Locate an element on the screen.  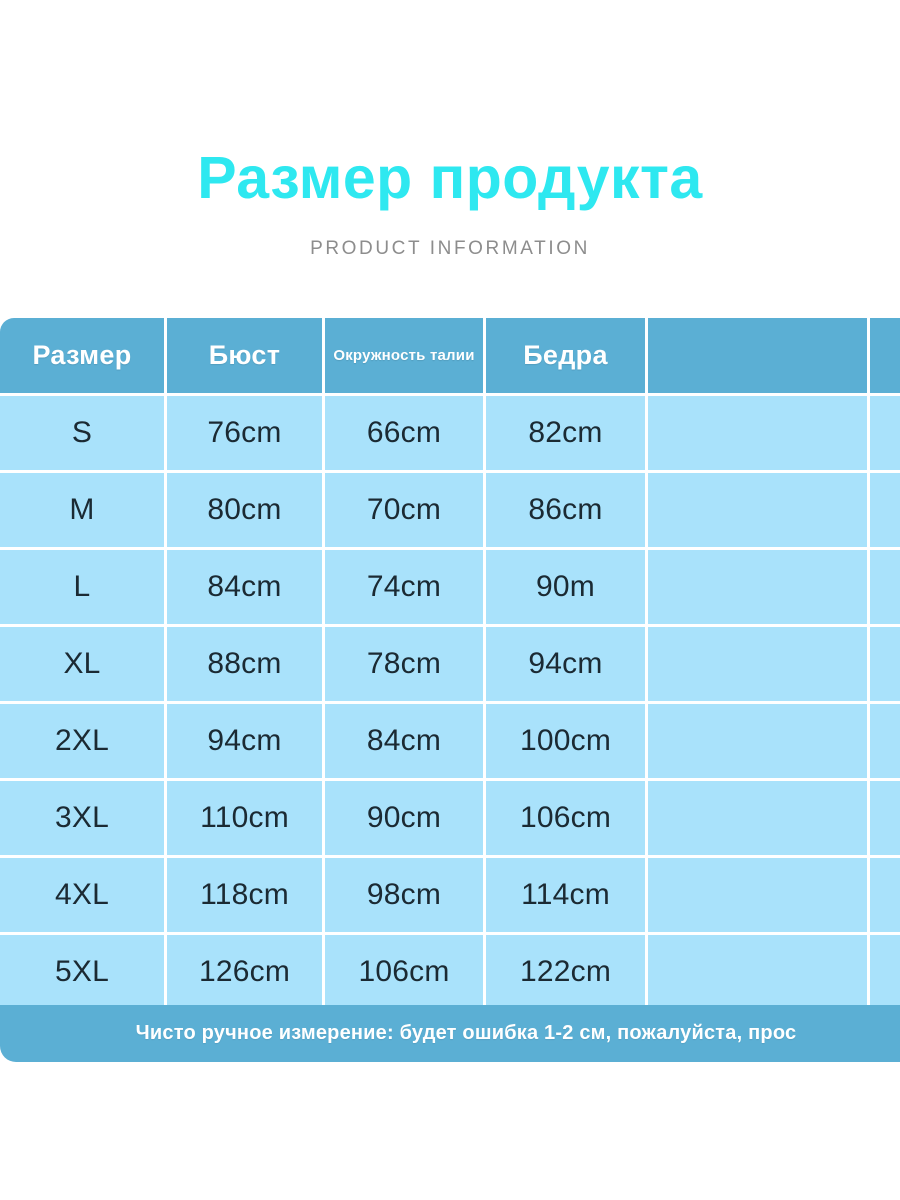
cell-hips: 122cm is located at coordinates (567, 972).